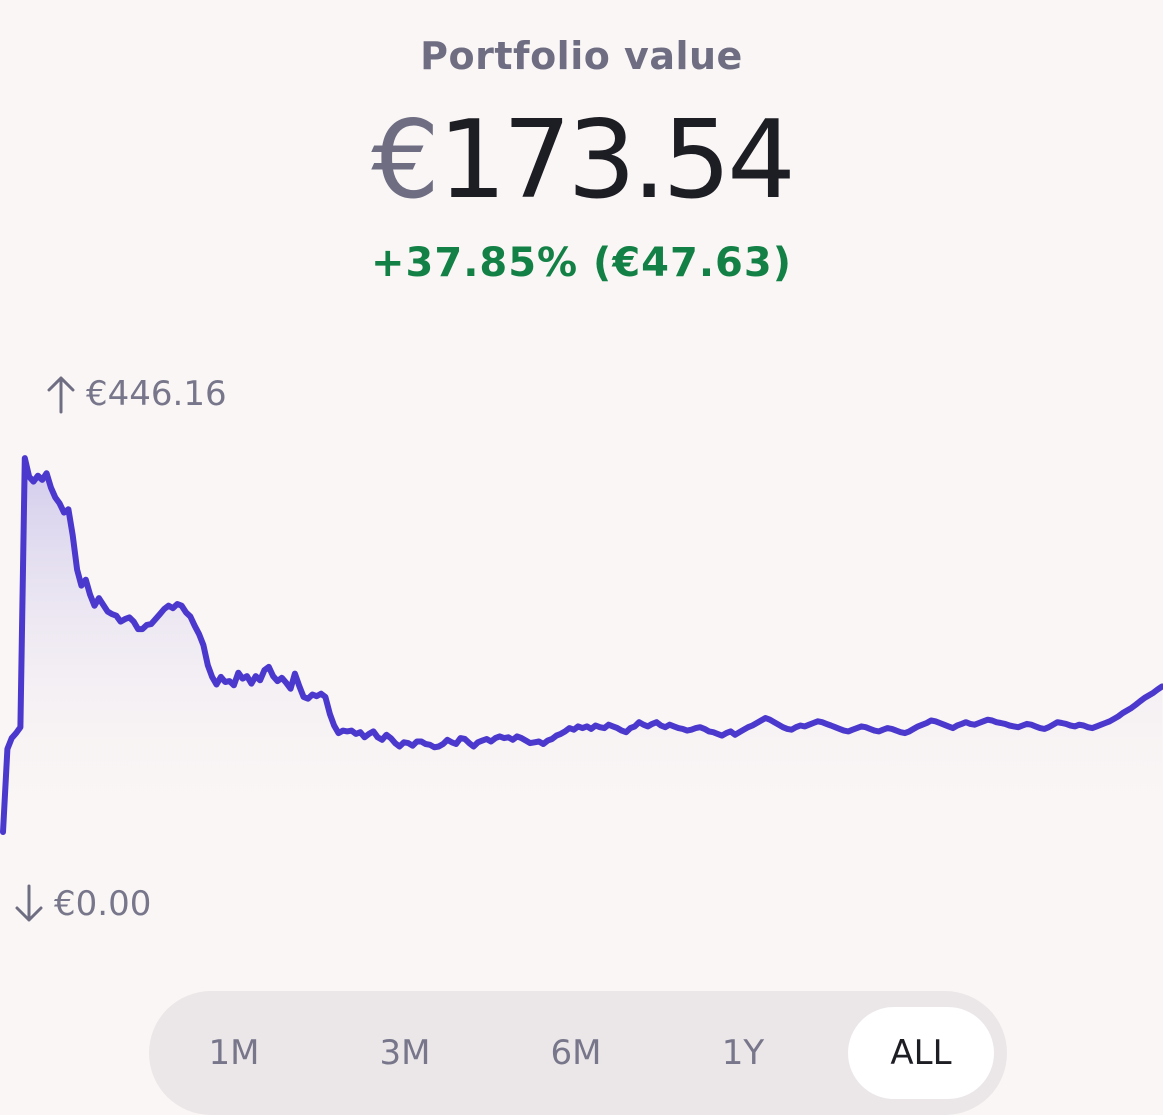 This screenshot has height=1115, width=1163. What do you see at coordinates (581, 263) in the screenshot?
I see `portfolio-change: +37.85% (€47.63)` at bounding box center [581, 263].